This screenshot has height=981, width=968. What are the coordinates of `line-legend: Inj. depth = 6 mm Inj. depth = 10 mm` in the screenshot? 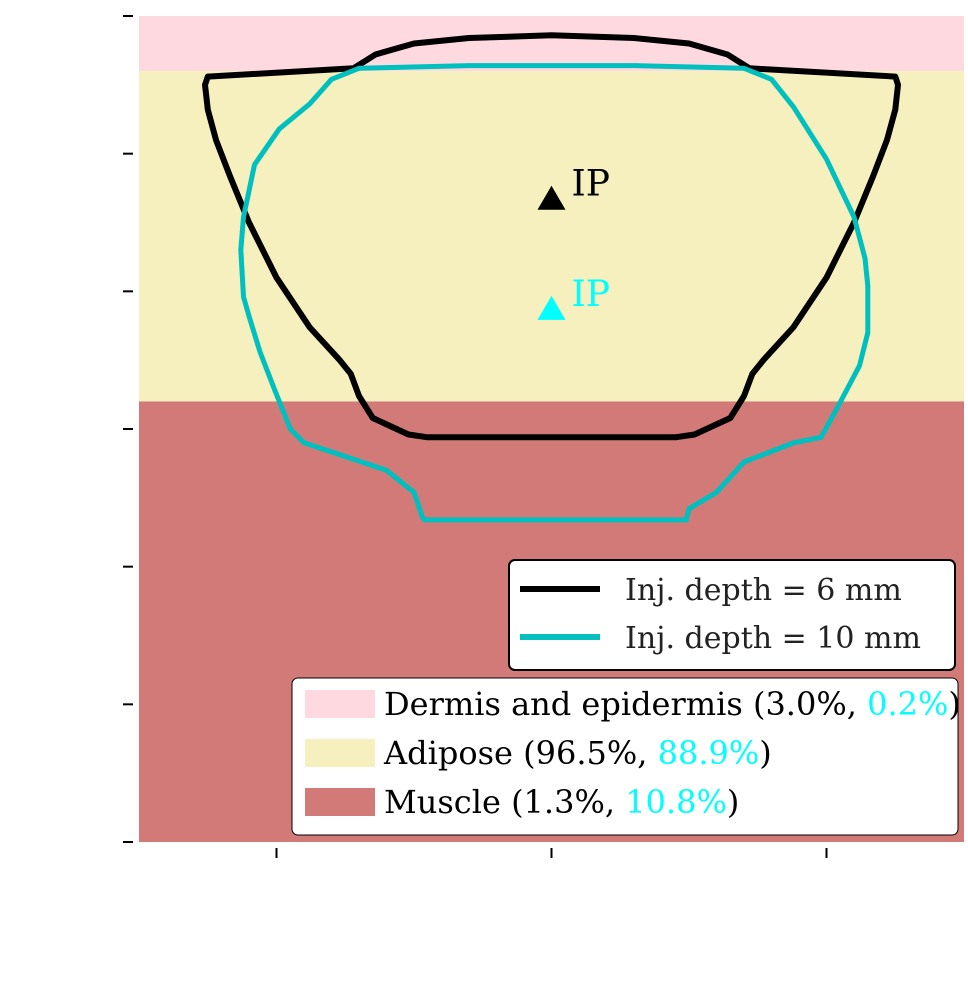 It's located at (732, 615).